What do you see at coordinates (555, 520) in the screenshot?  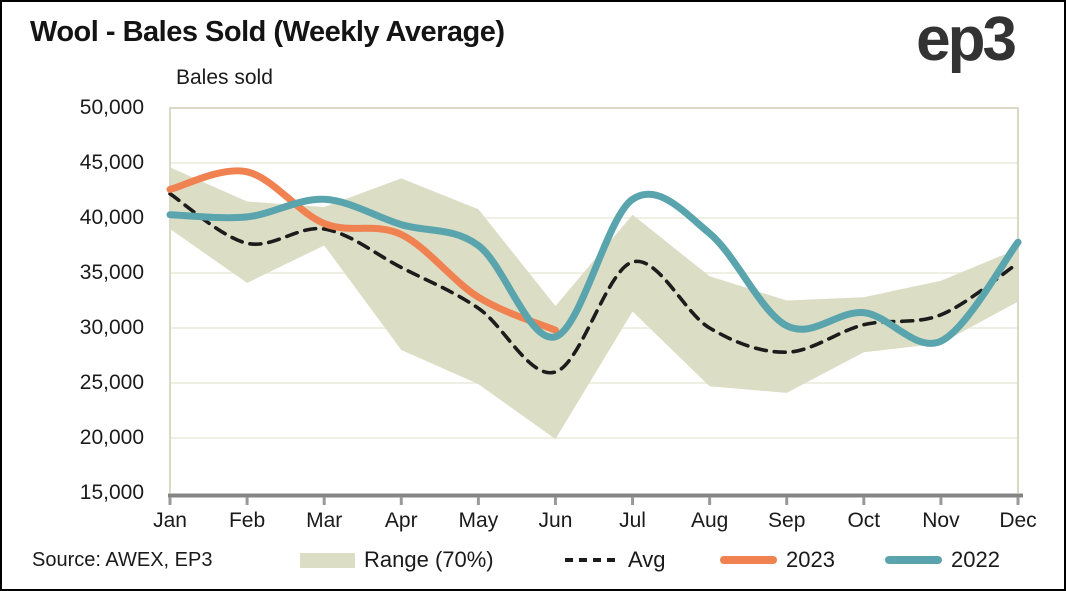 I see `x-tick-label: Jun` at bounding box center [555, 520].